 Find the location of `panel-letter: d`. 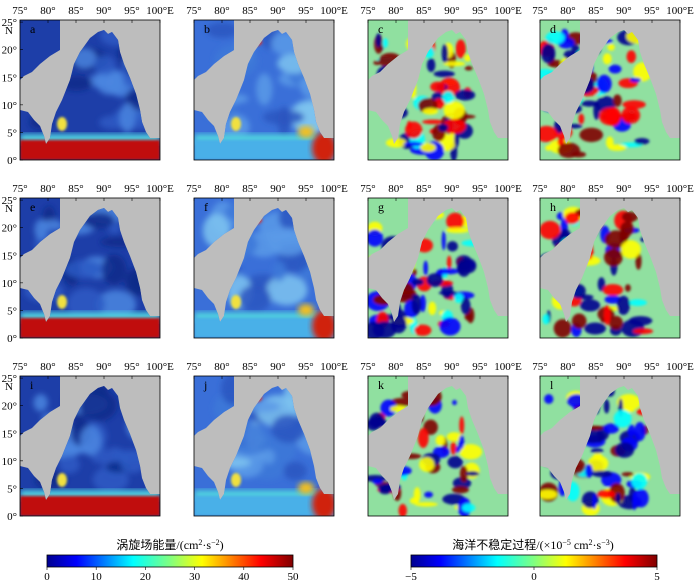

panel-letter: d is located at coordinates (553, 29).